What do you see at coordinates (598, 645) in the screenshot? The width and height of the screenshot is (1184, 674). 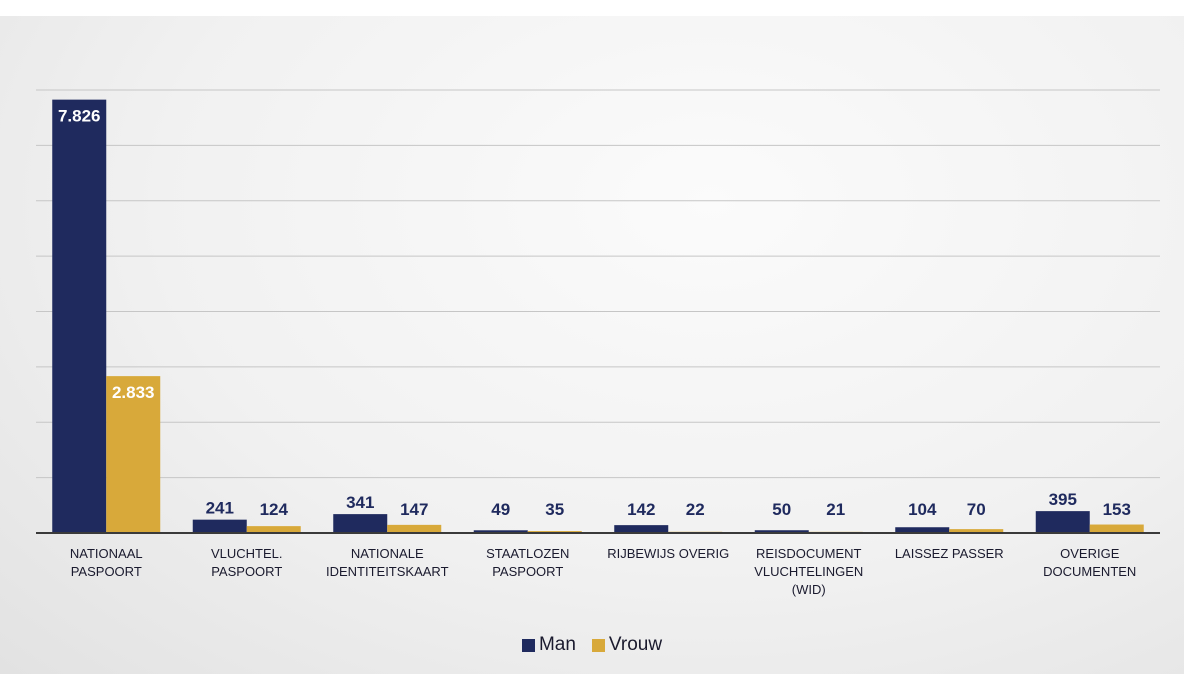 I see `legend-swatch-vrouw` at bounding box center [598, 645].